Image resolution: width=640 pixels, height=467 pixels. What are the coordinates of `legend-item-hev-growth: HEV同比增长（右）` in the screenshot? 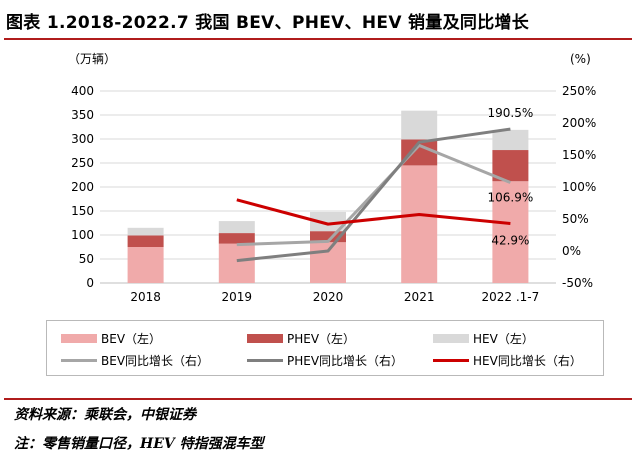 It's located at (507, 360).